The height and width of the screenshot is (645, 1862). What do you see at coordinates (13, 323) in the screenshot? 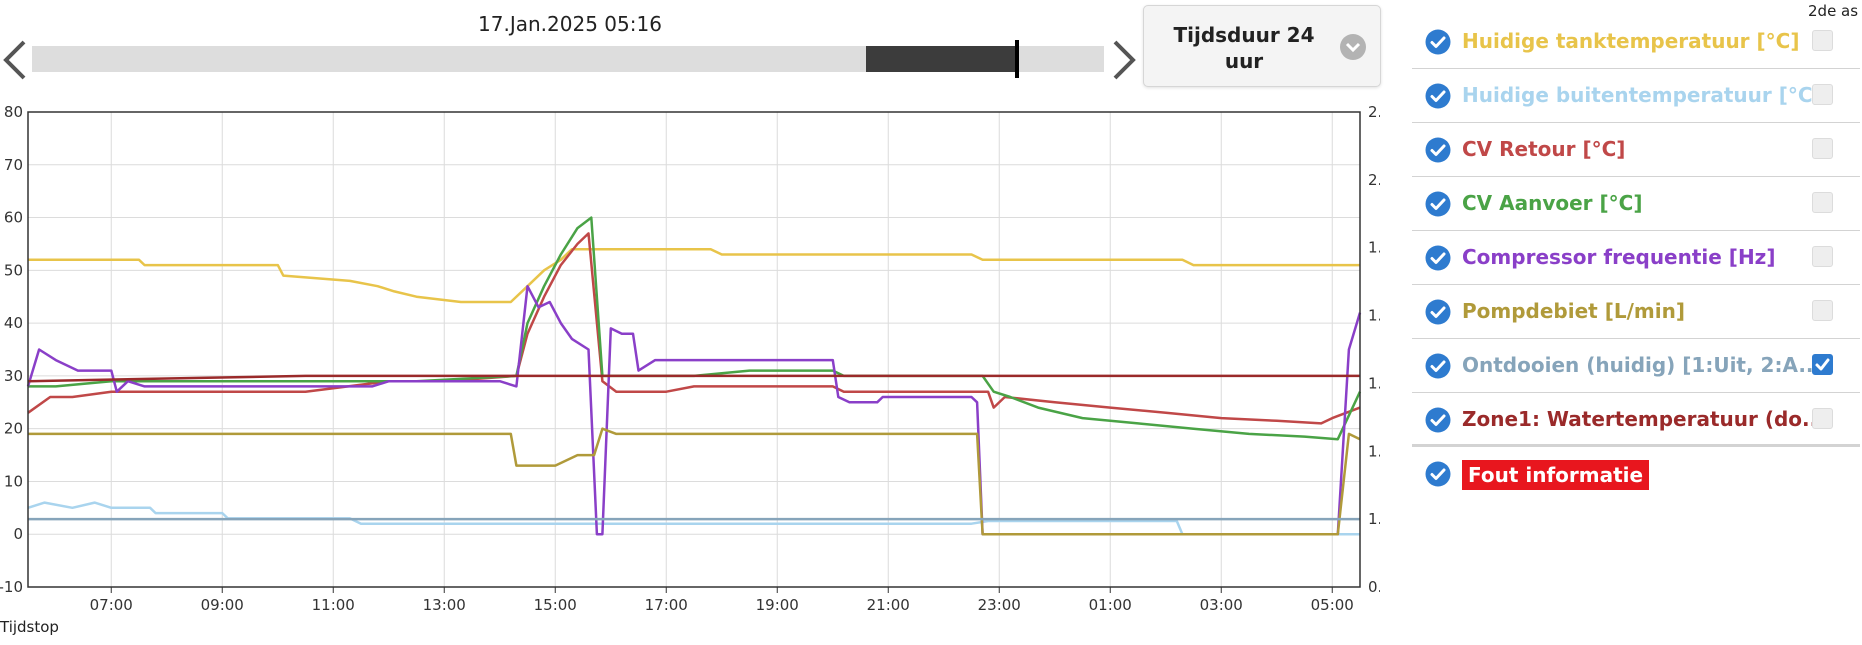
I see `y-left-tick-label: 40` at bounding box center [13, 323].